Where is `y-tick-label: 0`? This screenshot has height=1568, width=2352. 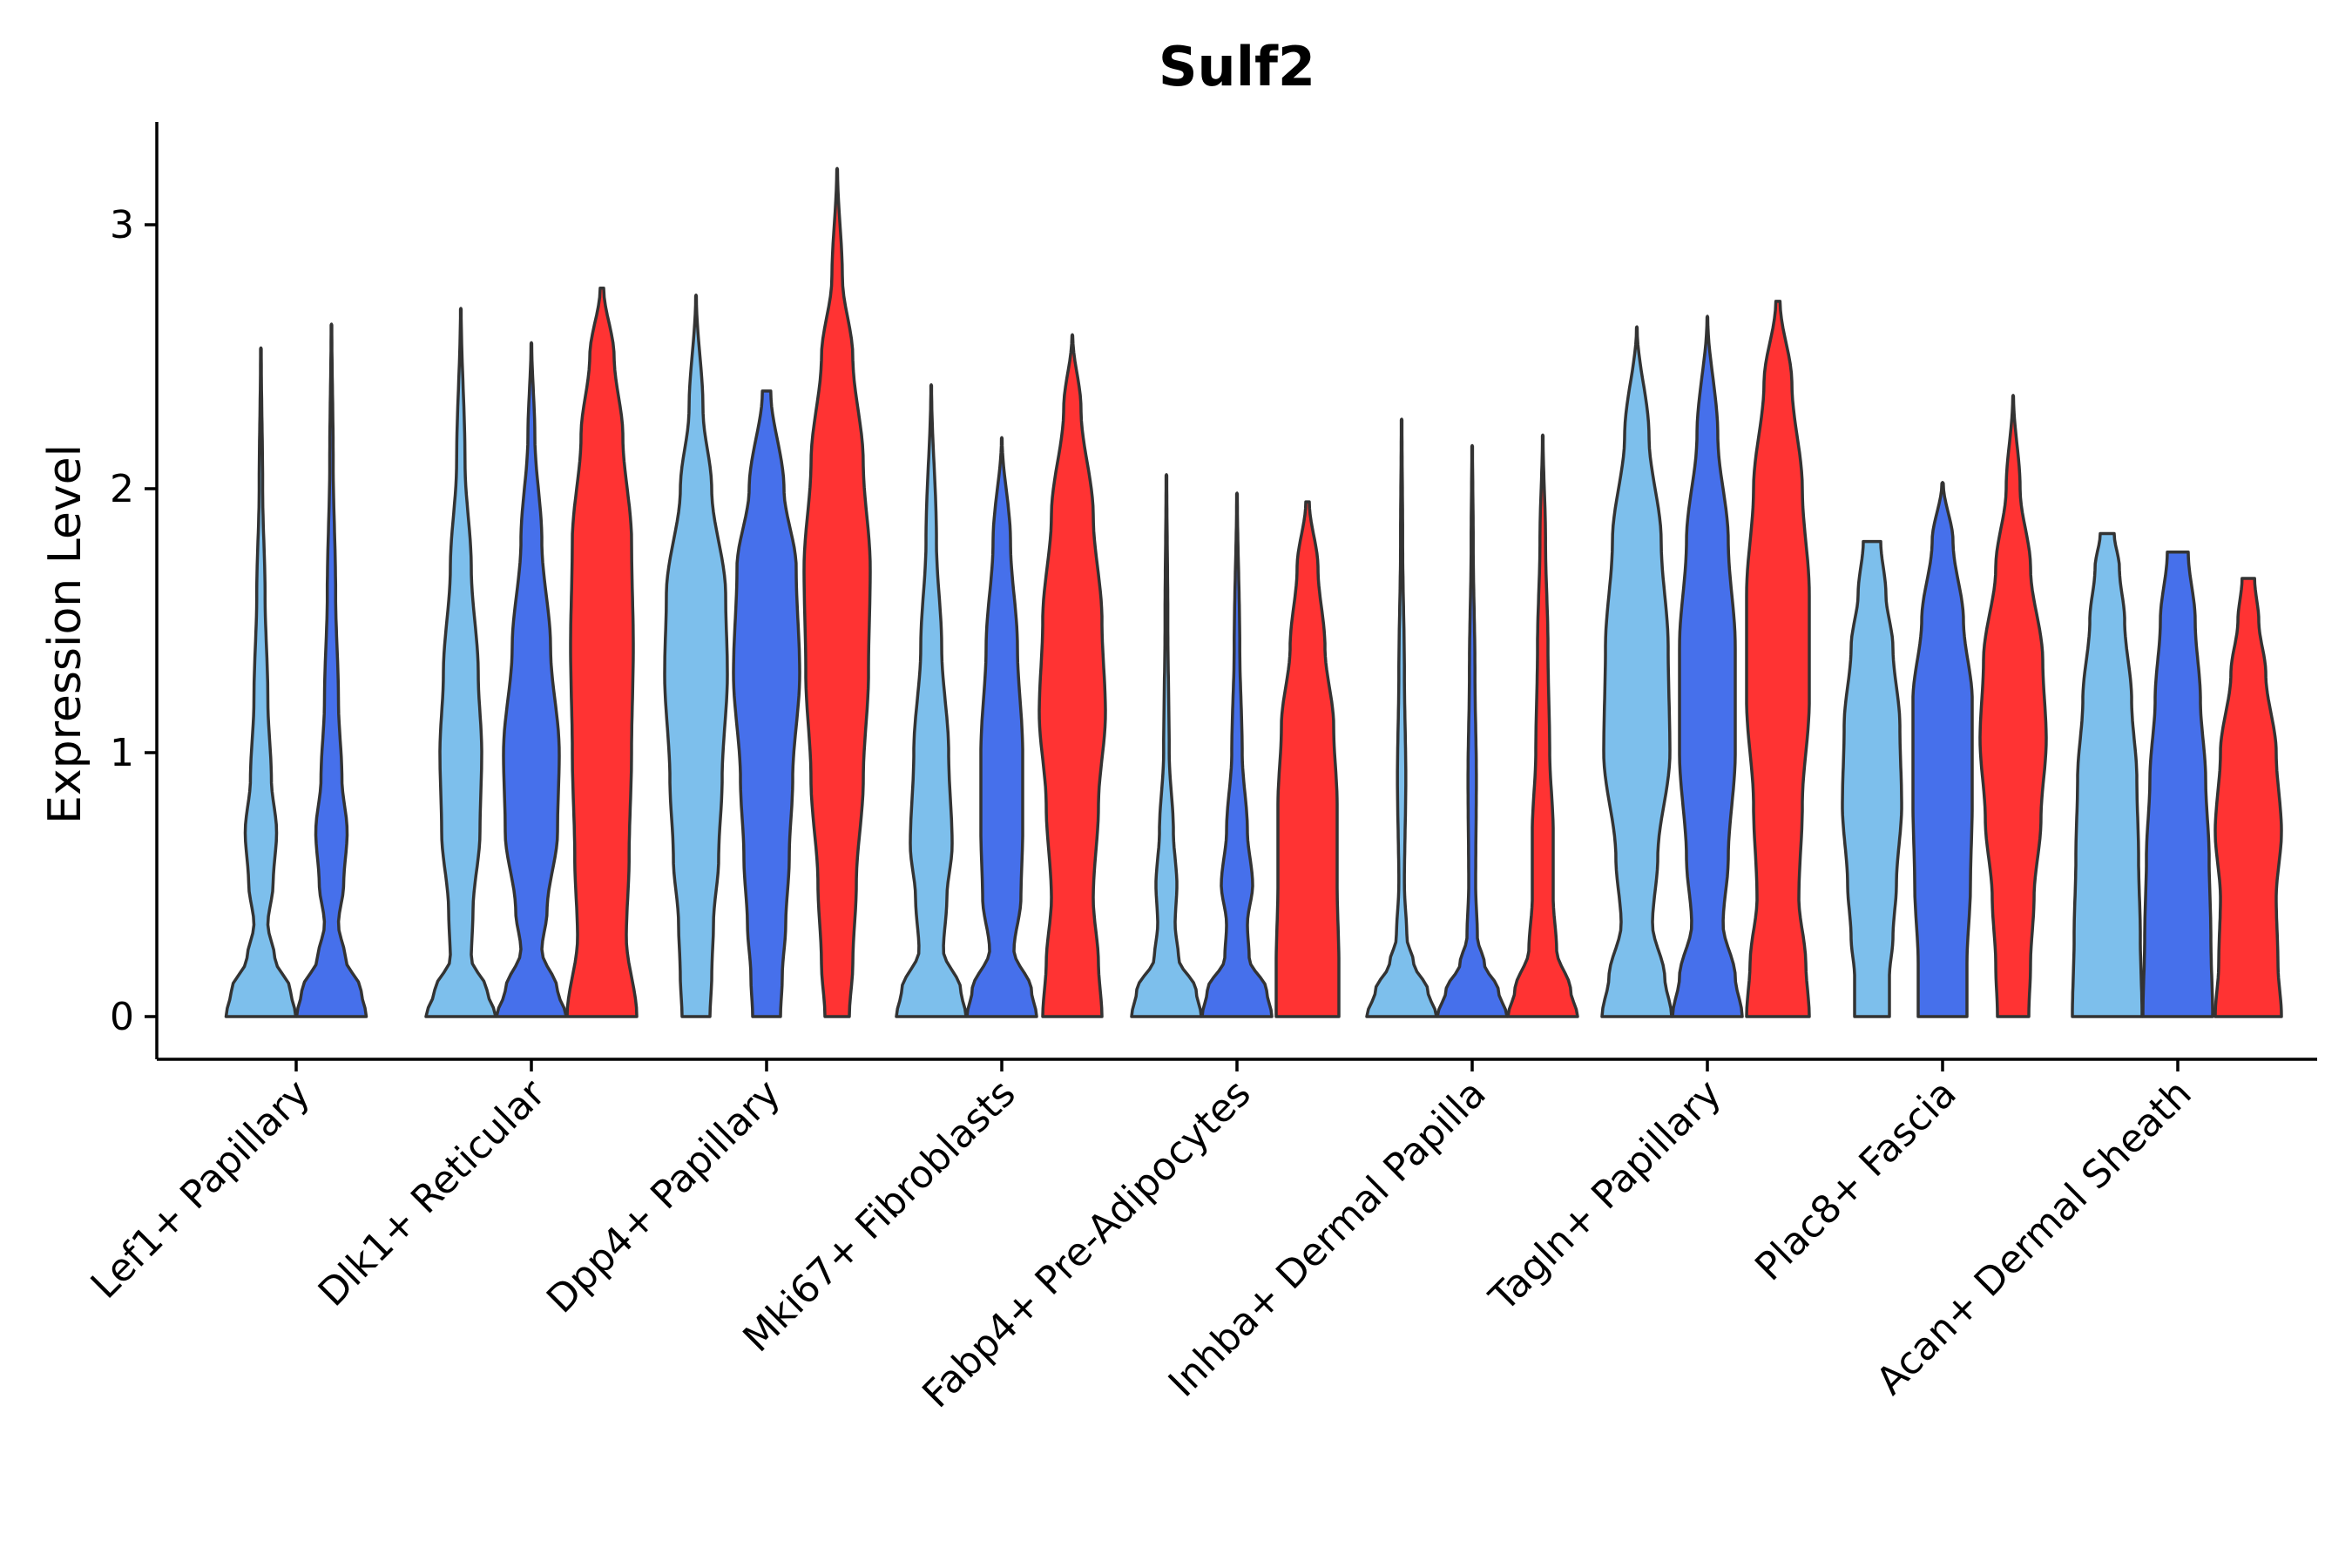 y-tick-label: 0 is located at coordinates (122, 1017).